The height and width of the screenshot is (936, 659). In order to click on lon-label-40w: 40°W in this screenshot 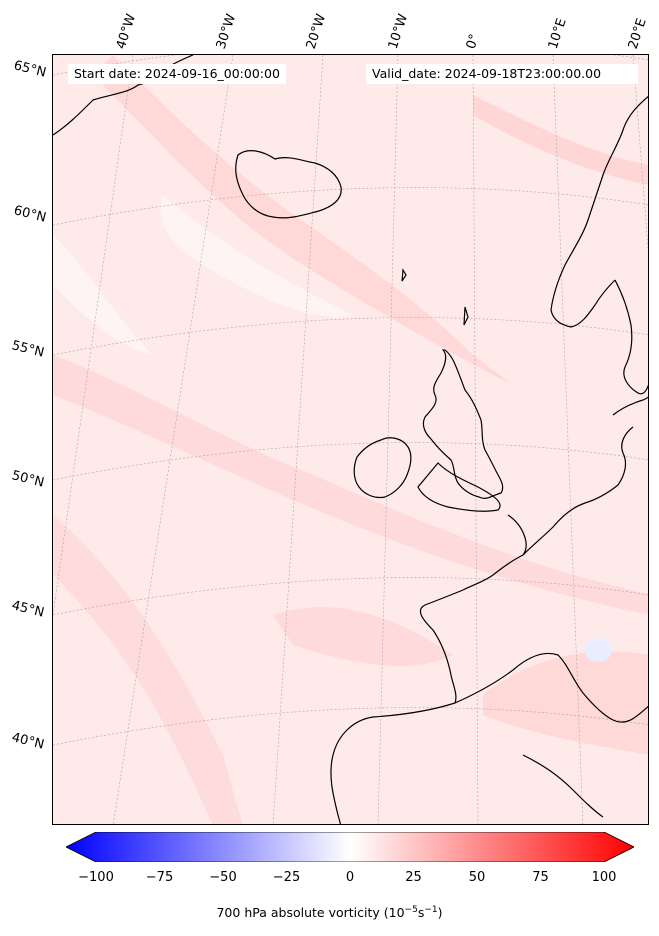, I will do `click(126, 31)`.